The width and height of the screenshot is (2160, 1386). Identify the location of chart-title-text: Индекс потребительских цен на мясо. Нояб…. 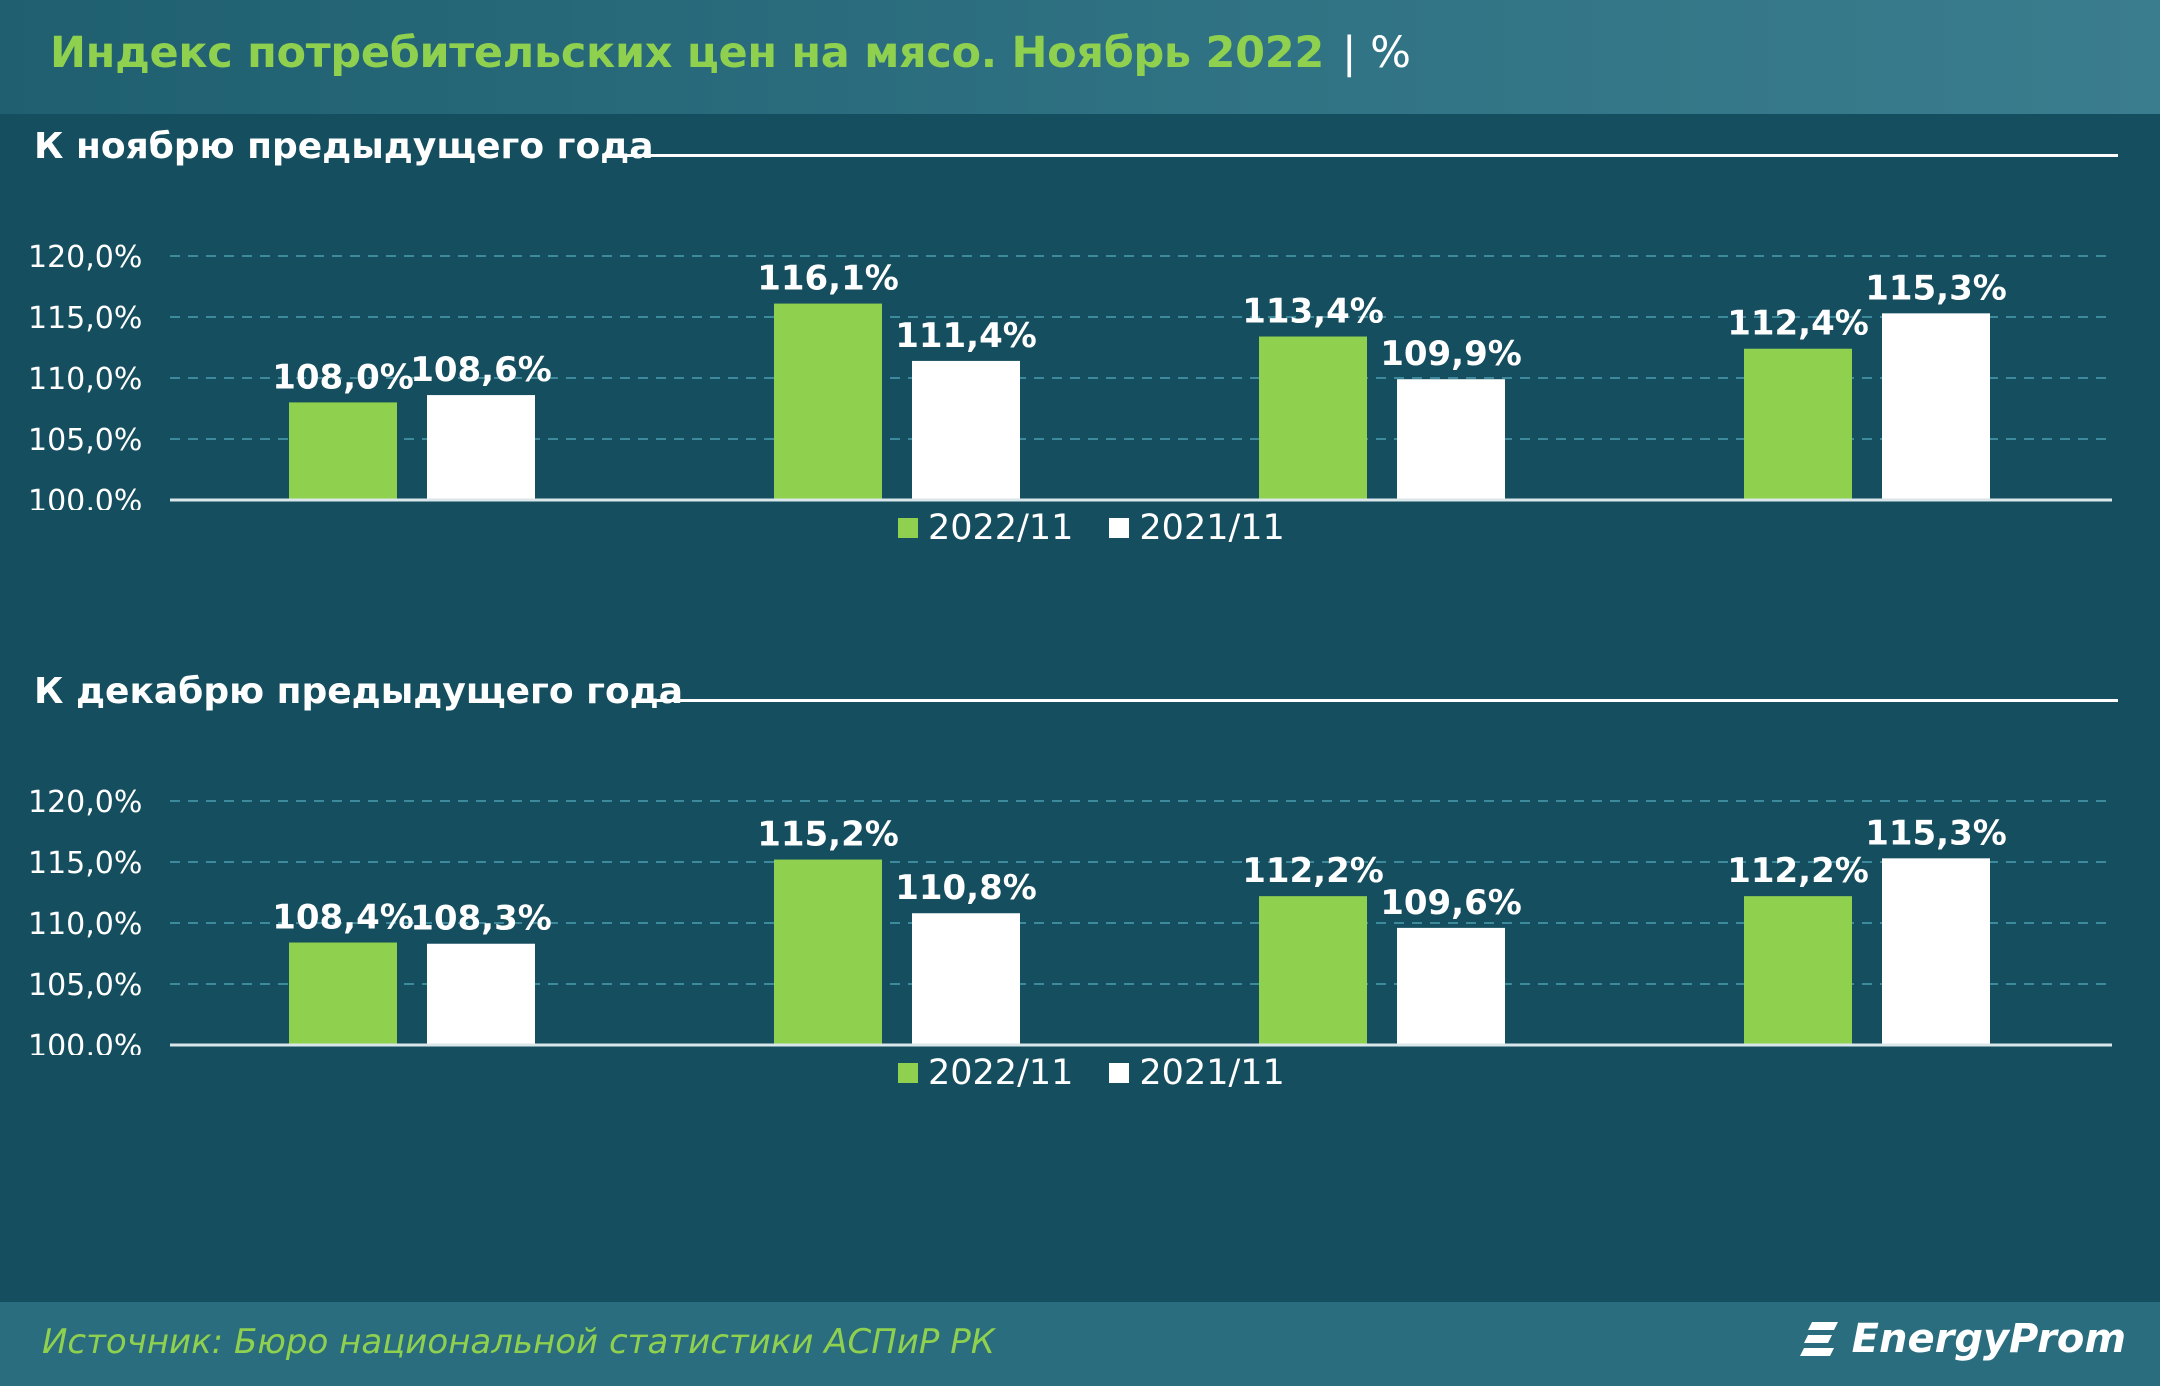
(687, 53).